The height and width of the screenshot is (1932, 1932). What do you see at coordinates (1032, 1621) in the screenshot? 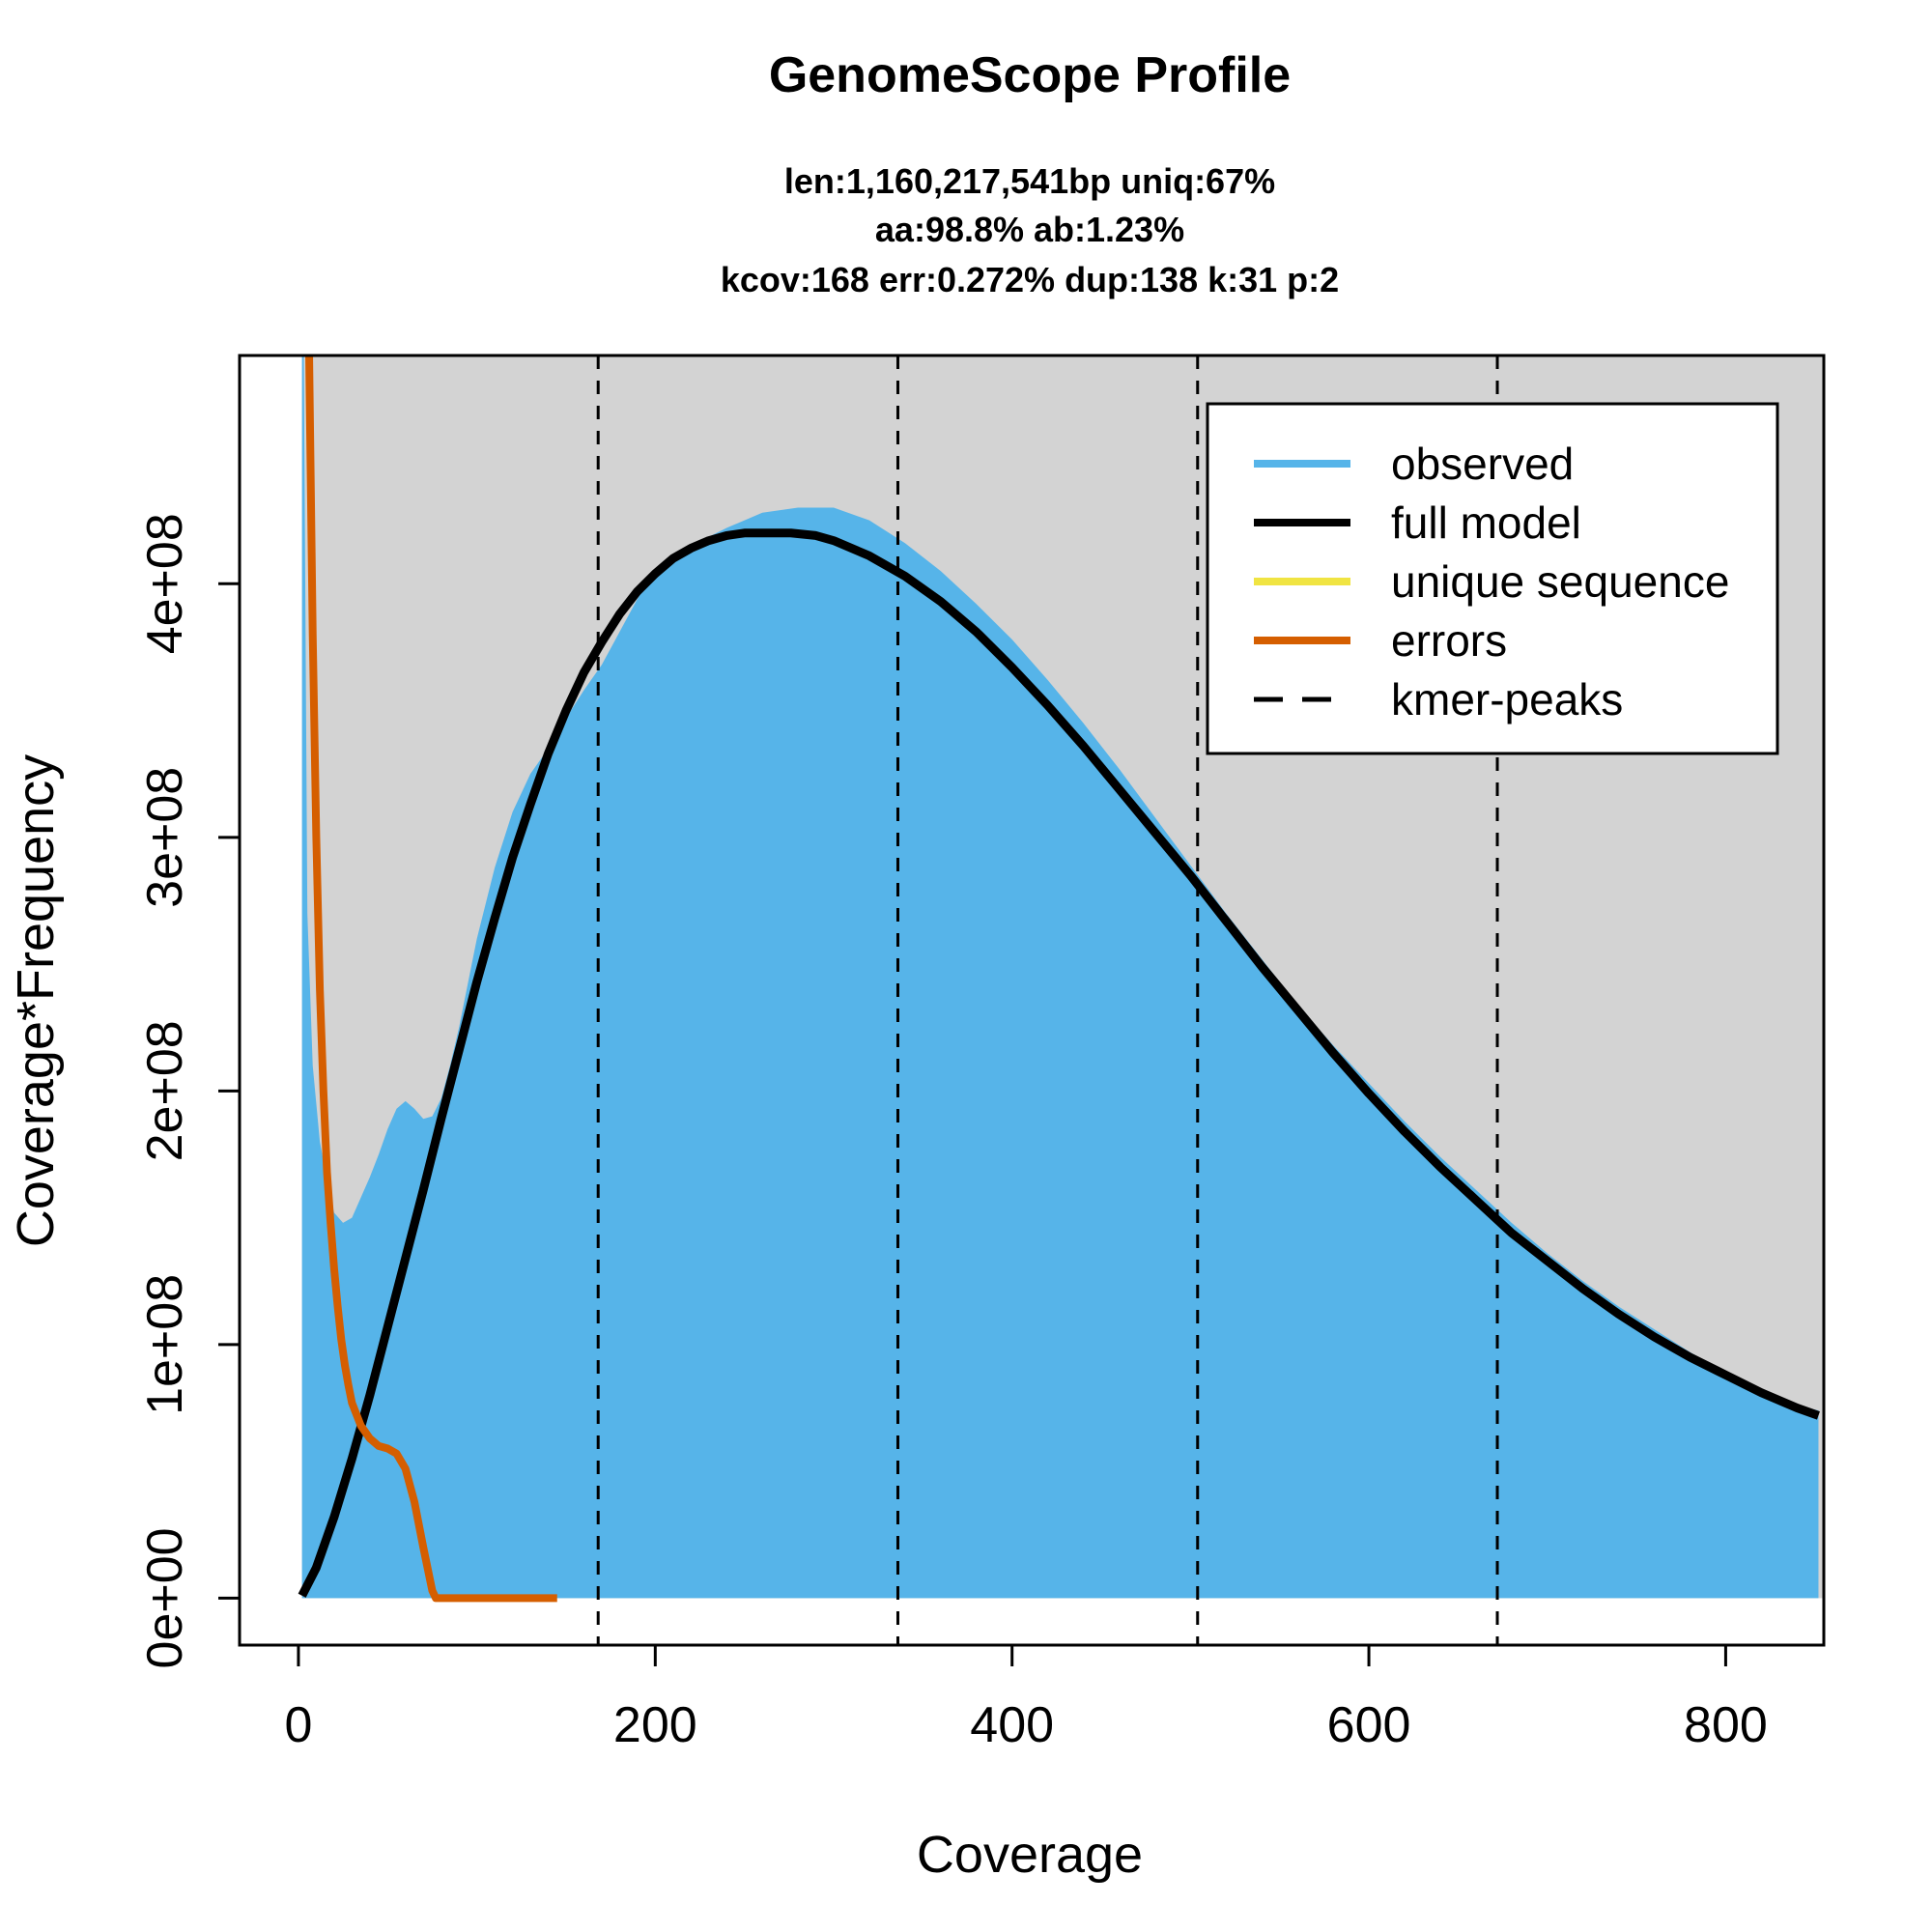
I see `bottom-blank-strip` at bounding box center [1032, 1621].